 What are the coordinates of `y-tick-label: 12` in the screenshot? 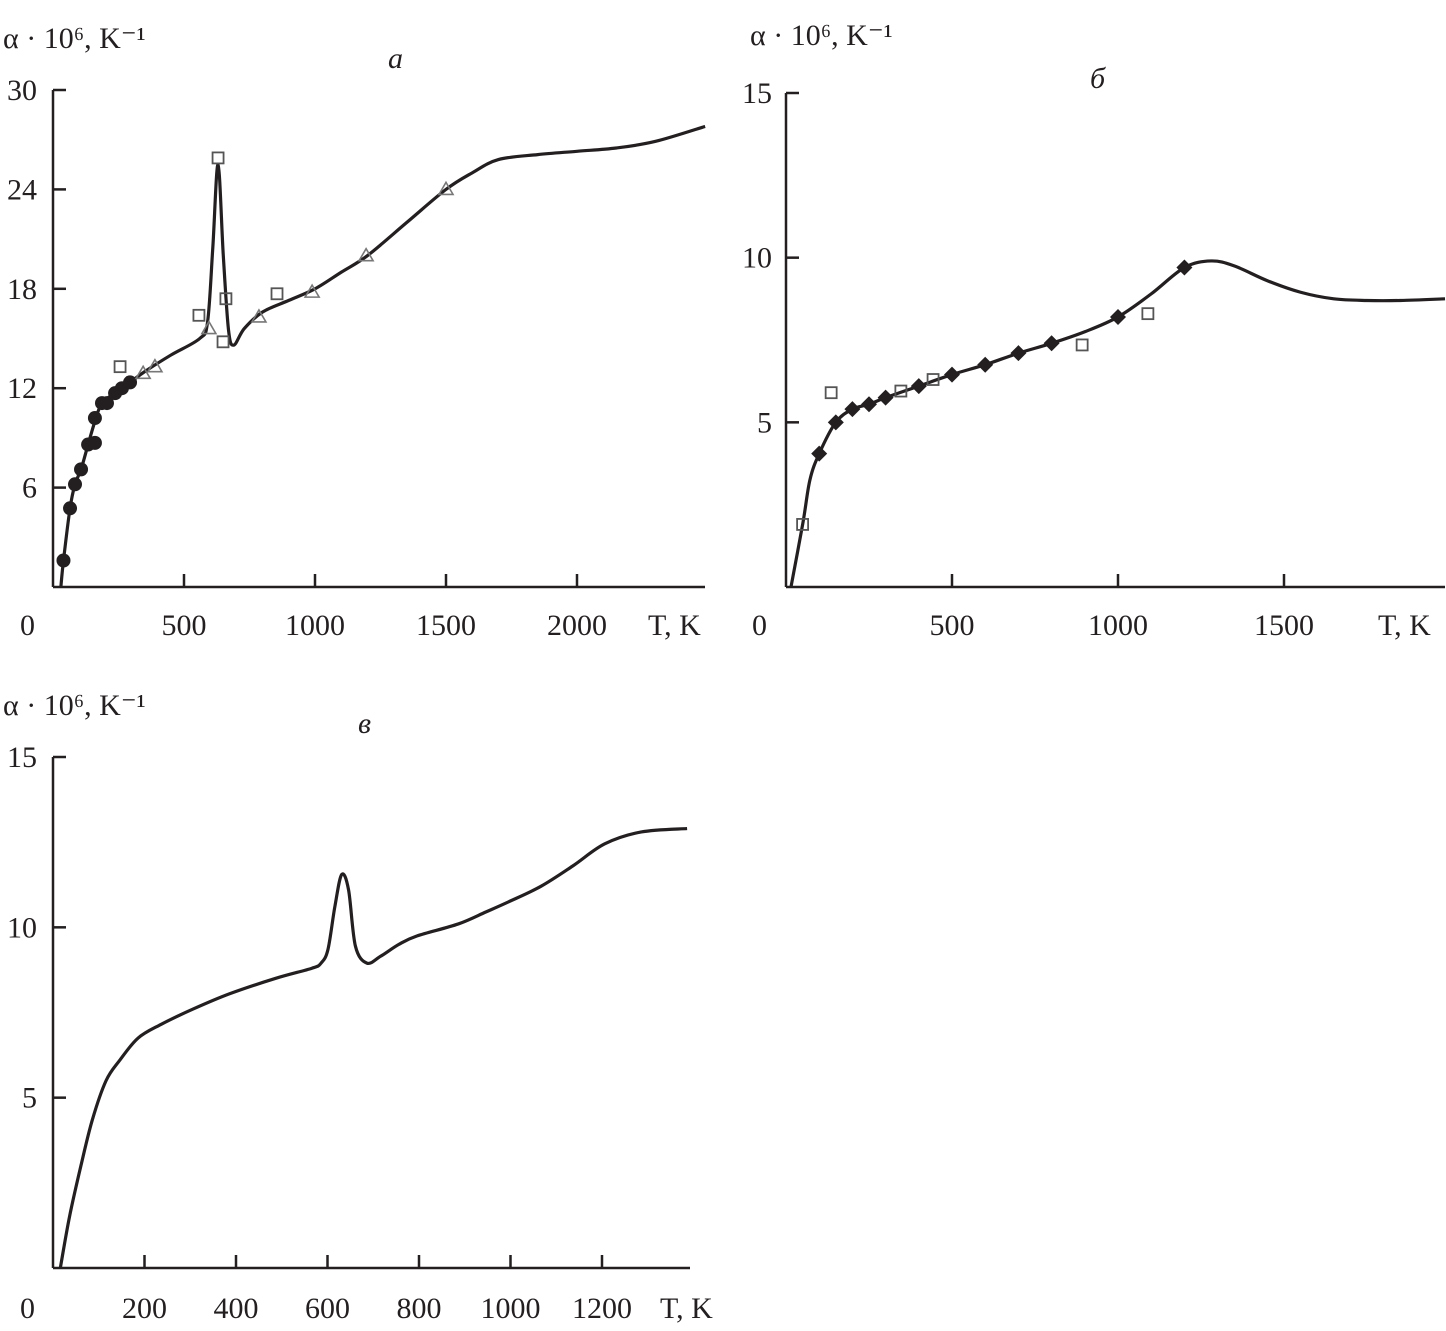 It's located at (22, 388).